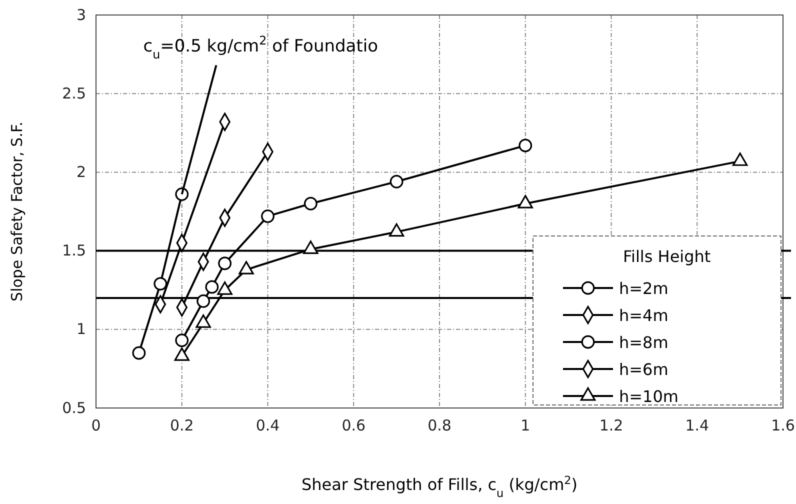 The image size is (796, 504). Describe the element at coordinates (643, 315) in the screenshot. I see `legend-label: h=4m` at that location.